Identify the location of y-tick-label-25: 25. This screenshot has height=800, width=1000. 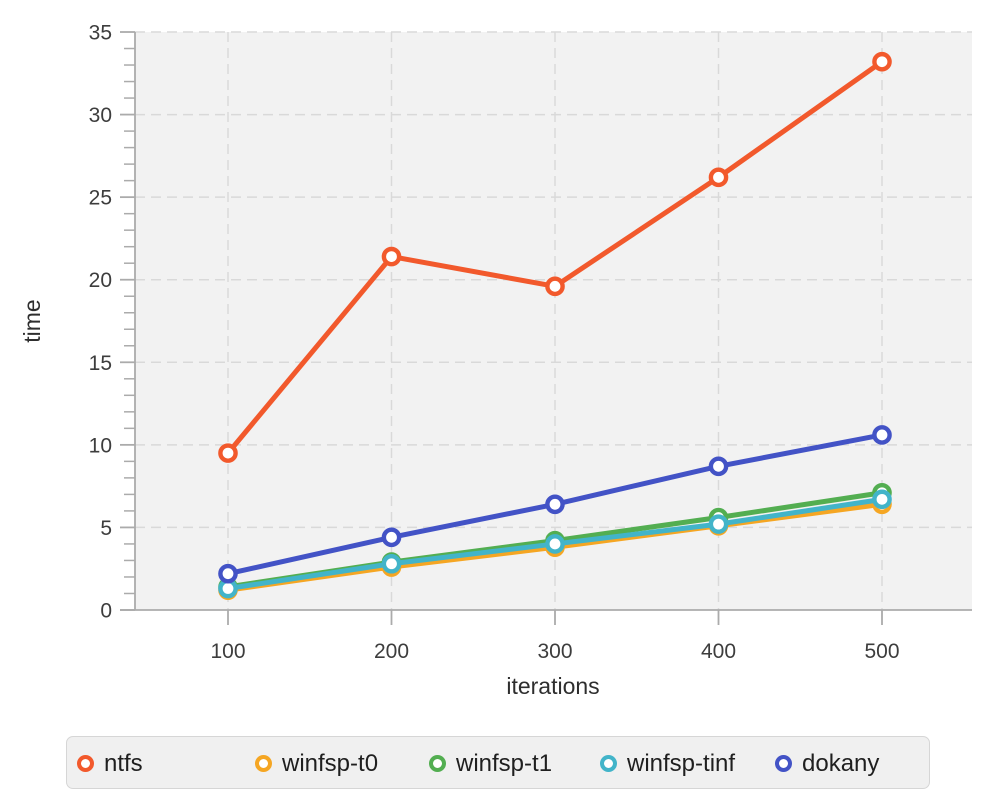
(100, 198).